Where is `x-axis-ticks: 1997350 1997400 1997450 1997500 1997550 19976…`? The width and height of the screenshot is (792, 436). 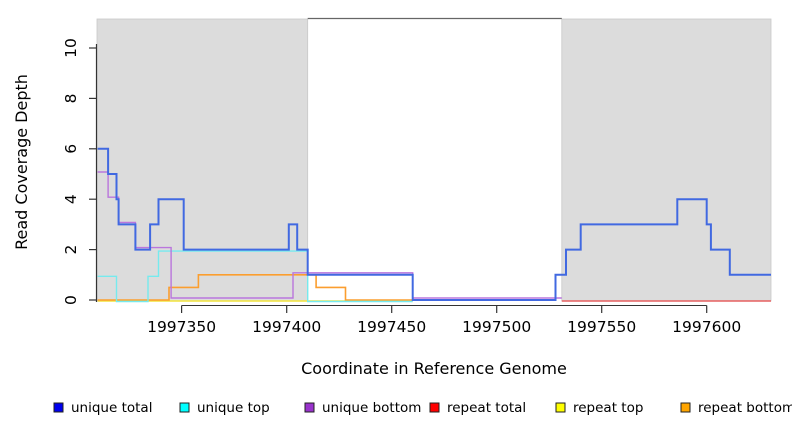
x-axis-ticks: 1997350 1997400 1997450 1997500 1997550 19976… is located at coordinates (444, 320).